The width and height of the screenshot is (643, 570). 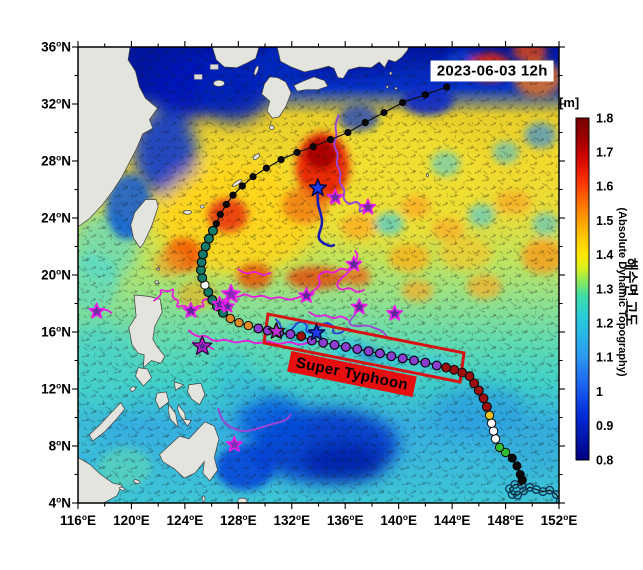 I want to click on axis-tick-label: 24oN, so click(x=56, y=217).